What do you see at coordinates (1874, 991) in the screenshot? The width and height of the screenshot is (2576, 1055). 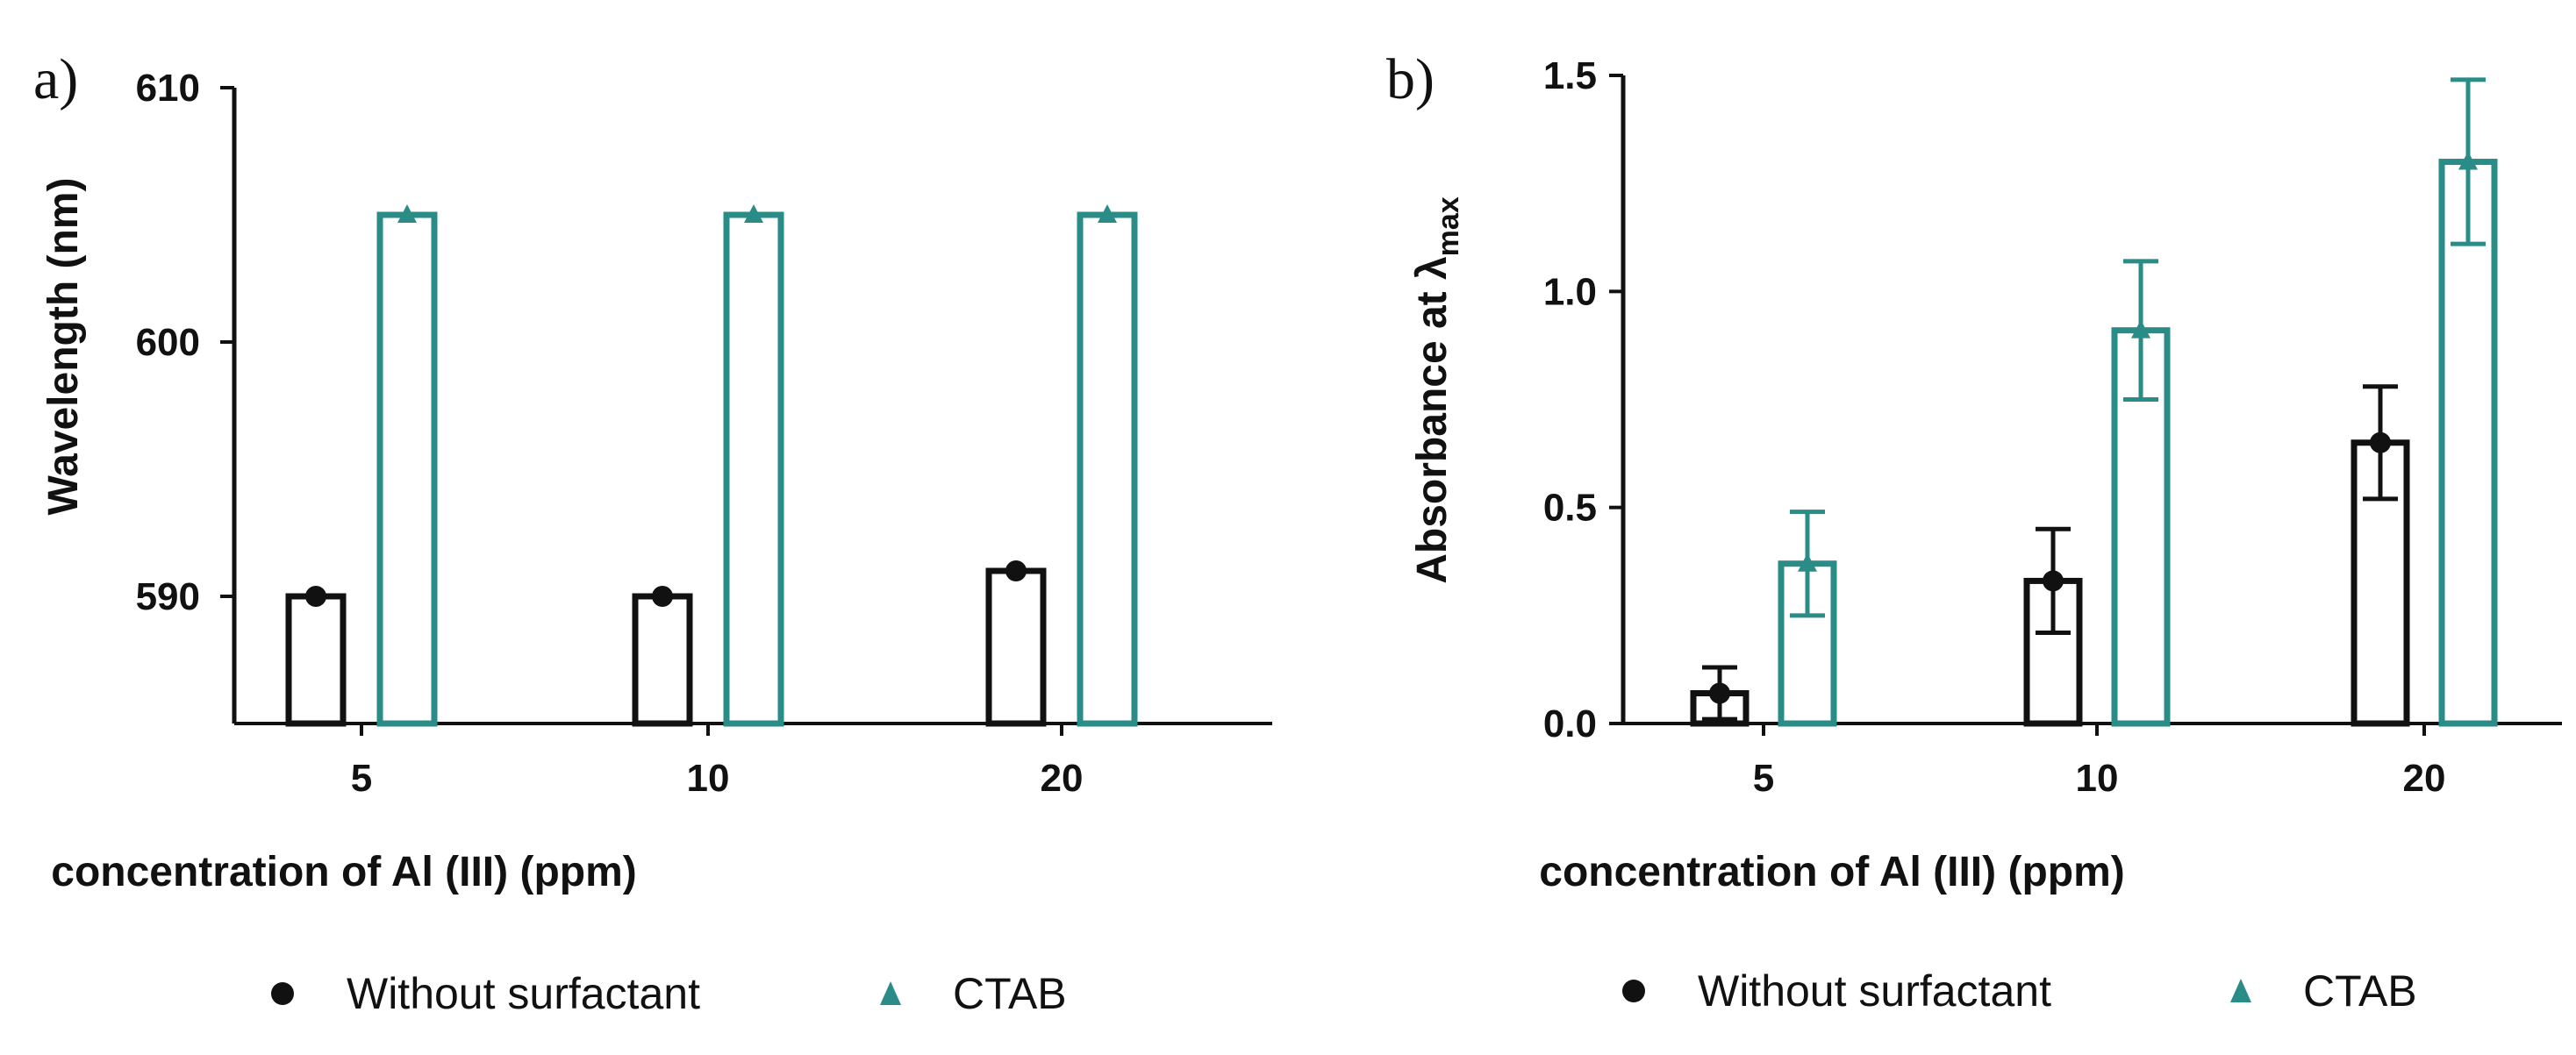 I see `legend-b-without-label: Without surfactant` at bounding box center [1874, 991].